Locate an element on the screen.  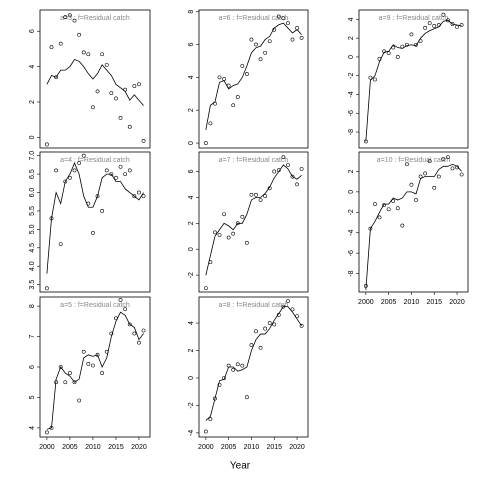
panel-title: a=9 : f=Residual catch is located at coordinates (414, 18).